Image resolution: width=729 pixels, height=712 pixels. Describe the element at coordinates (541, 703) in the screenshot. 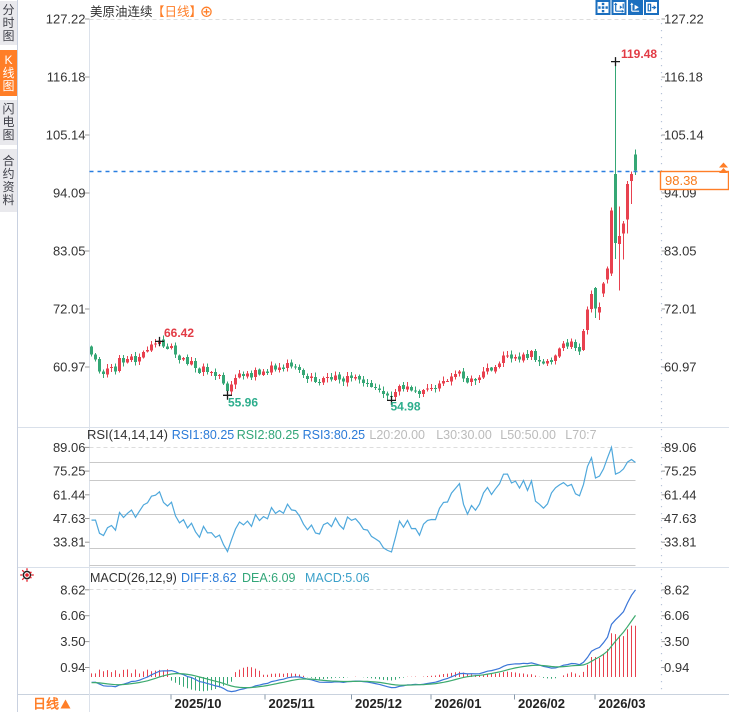

I see `svg-text: 2026/02` at that location.